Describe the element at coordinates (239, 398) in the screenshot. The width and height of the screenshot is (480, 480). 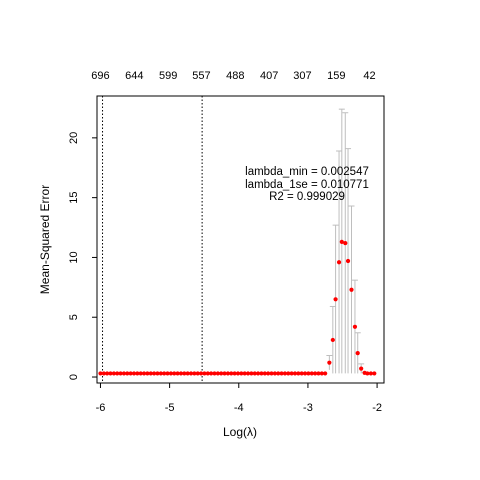
I see `x-axis: -6 -5 -4 -3 -2` at that location.